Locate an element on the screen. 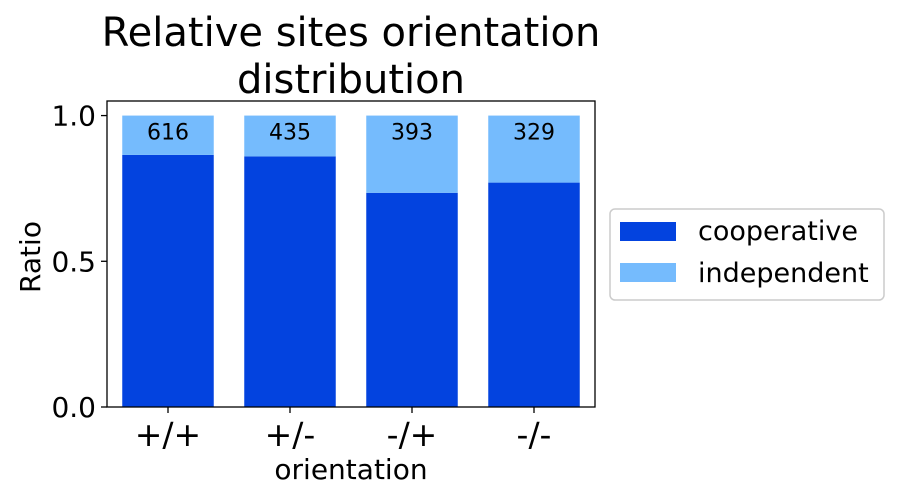  x-tick-label-2: +/- is located at coordinates (290, 434).